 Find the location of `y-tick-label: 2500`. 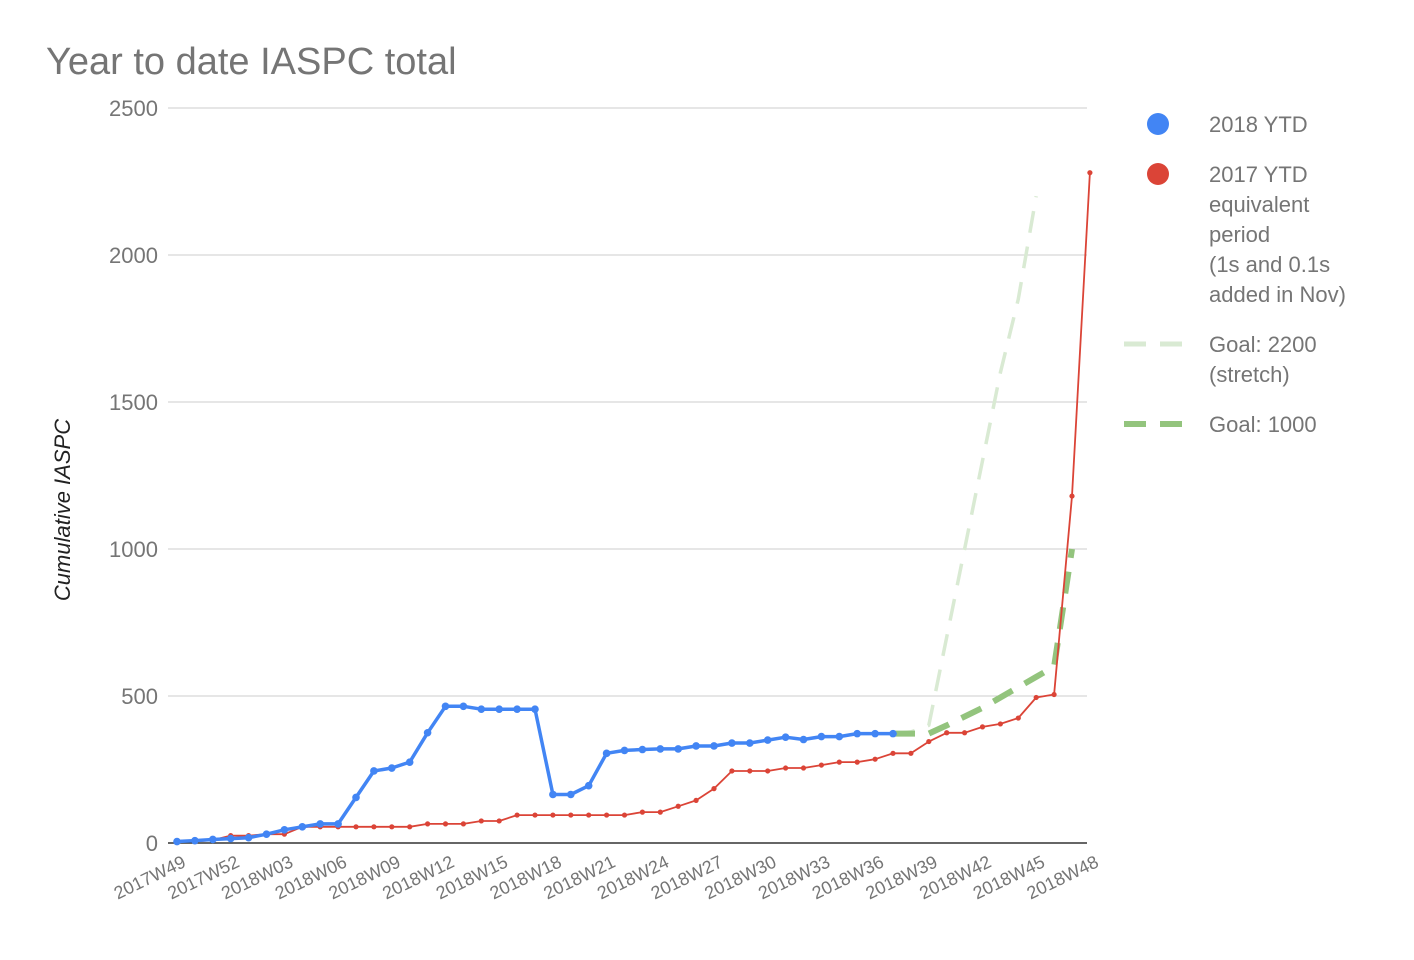

y-tick-label: 2500 is located at coordinates (133, 108).